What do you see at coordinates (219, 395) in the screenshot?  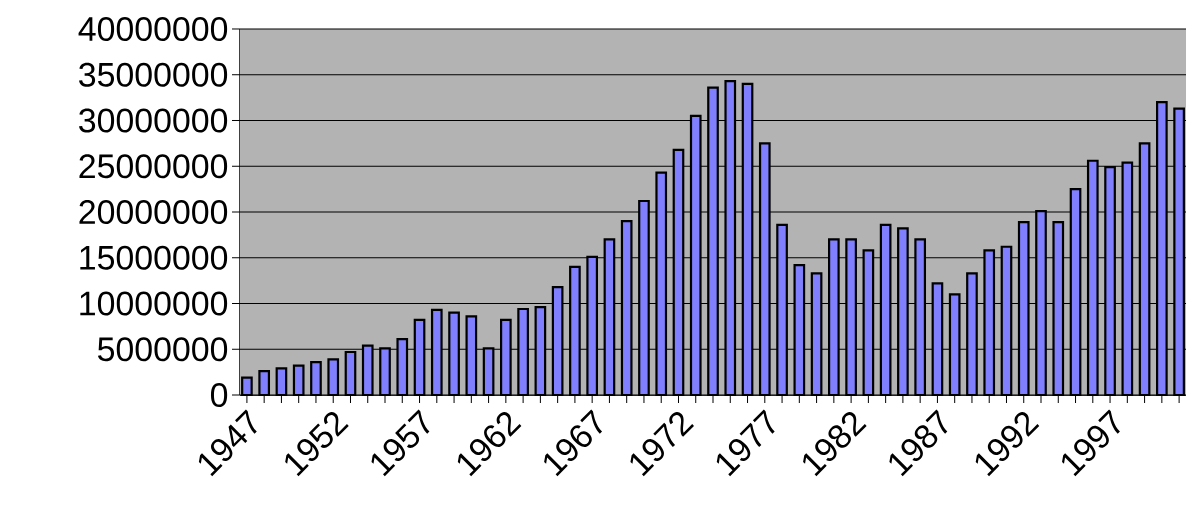 I see `y-tick-label: 0` at bounding box center [219, 395].